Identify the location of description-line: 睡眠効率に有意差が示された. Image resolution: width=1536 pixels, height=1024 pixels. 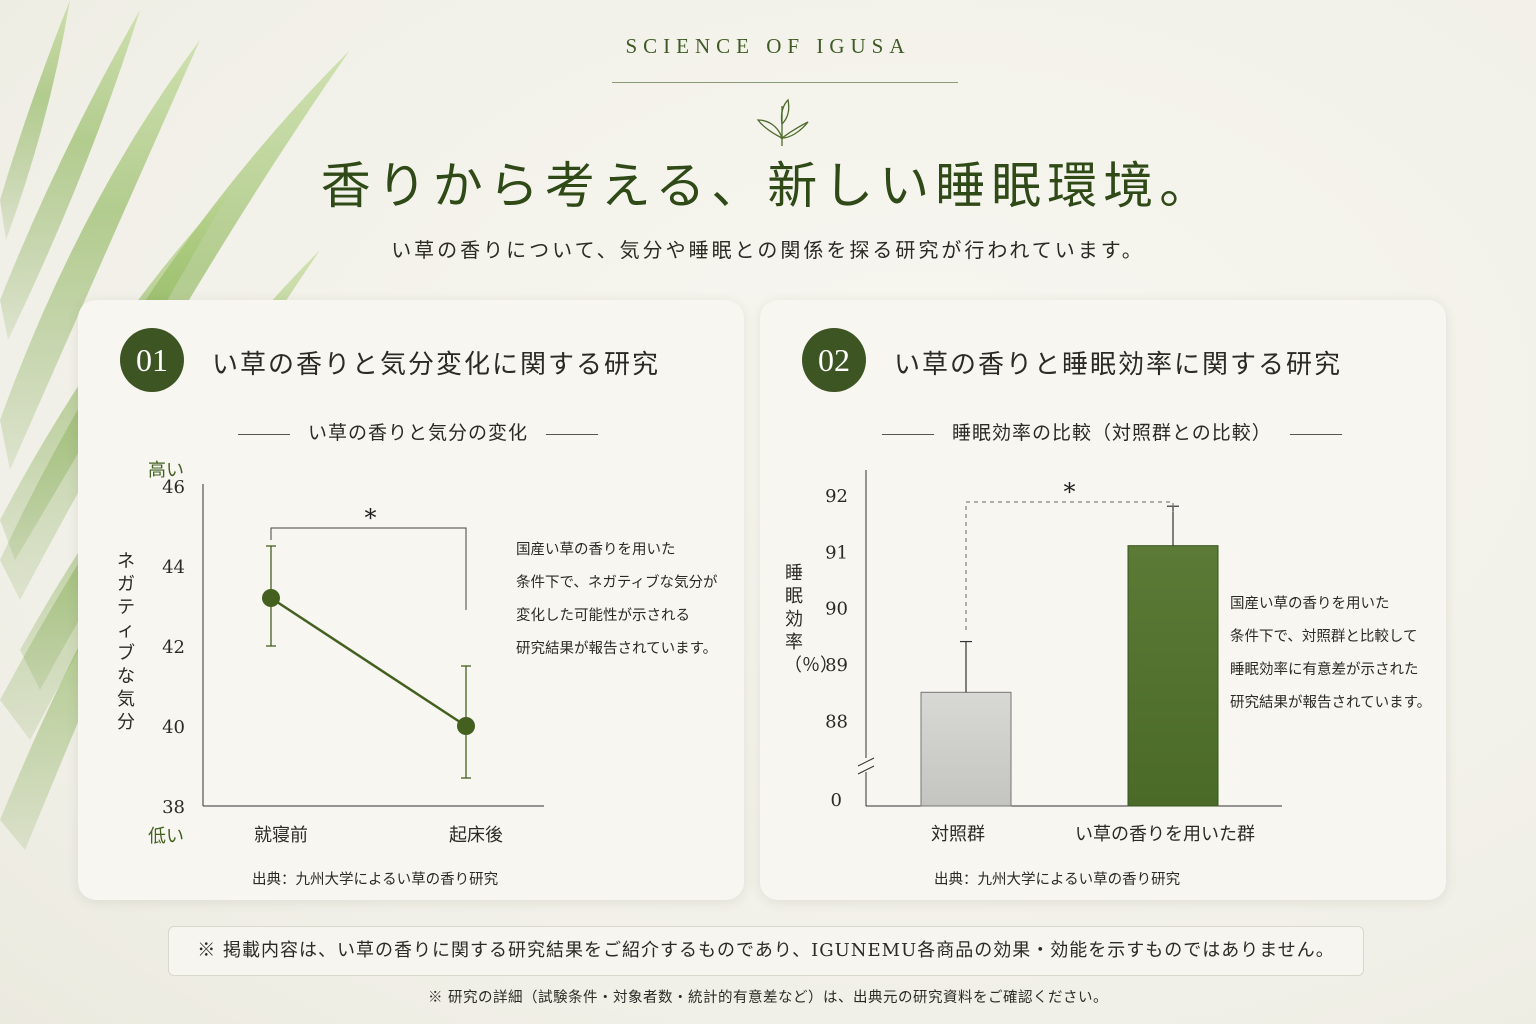
(1324, 670).